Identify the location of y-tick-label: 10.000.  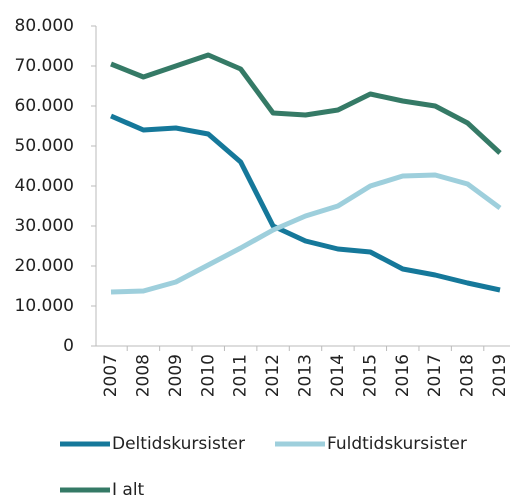
(44, 306).